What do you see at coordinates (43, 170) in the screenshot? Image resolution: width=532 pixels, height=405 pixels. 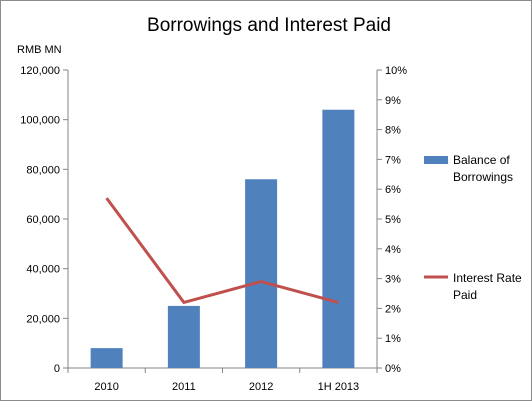 I see `y-left-tick-label: 80,000` at bounding box center [43, 170].